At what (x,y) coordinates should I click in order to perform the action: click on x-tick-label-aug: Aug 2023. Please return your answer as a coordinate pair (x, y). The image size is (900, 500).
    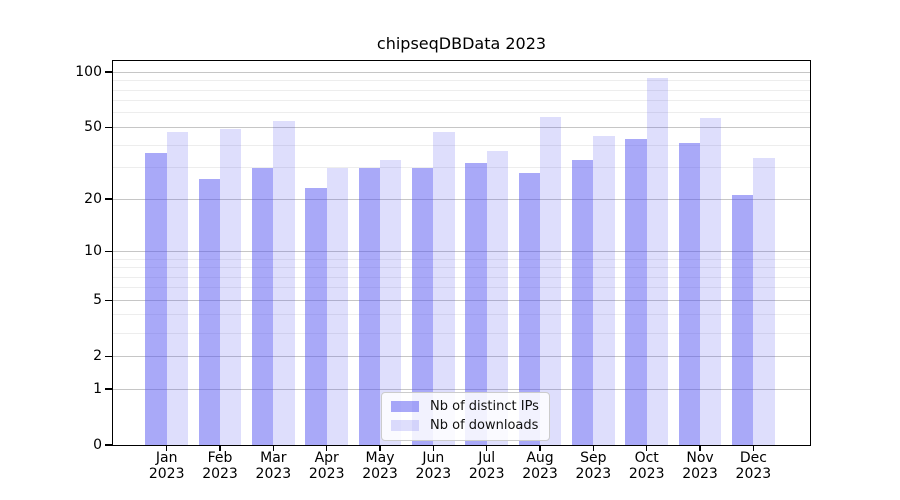
    Looking at the image, I should click on (540, 466).